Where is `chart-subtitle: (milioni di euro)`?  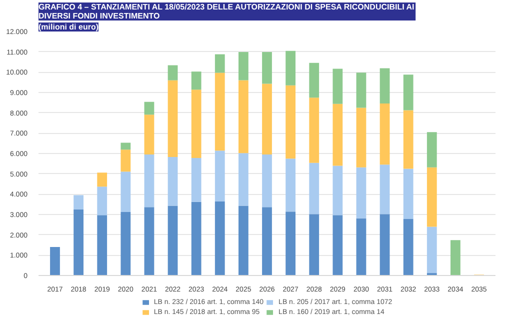 chart-subtitle: (milioni di euro) is located at coordinates (68, 27).